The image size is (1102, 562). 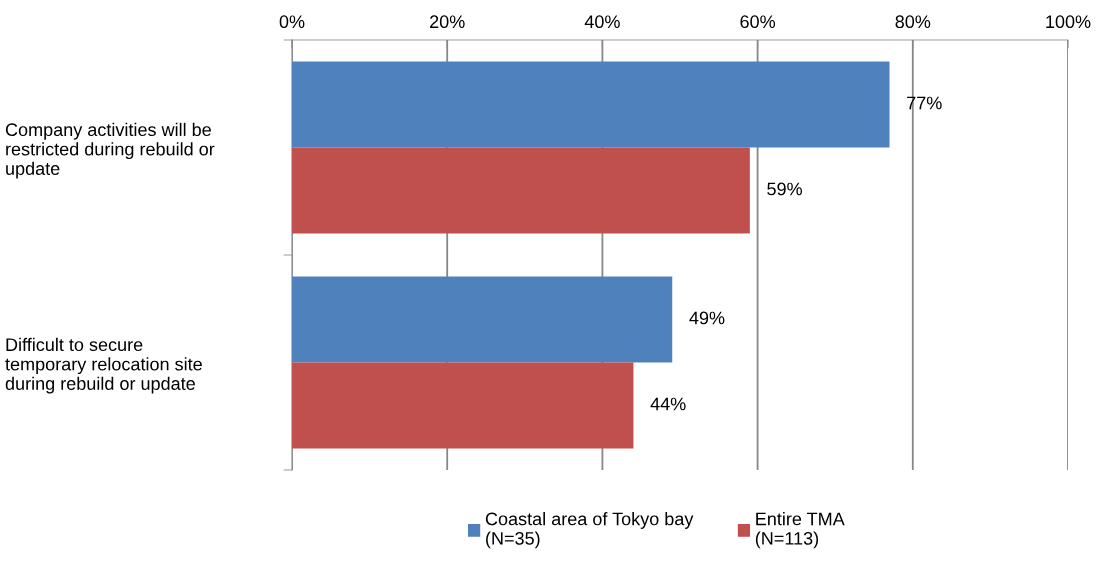 I want to click on legend-label: Coastal area of Tokyo bay (N=35), so click(x=589, y=530).